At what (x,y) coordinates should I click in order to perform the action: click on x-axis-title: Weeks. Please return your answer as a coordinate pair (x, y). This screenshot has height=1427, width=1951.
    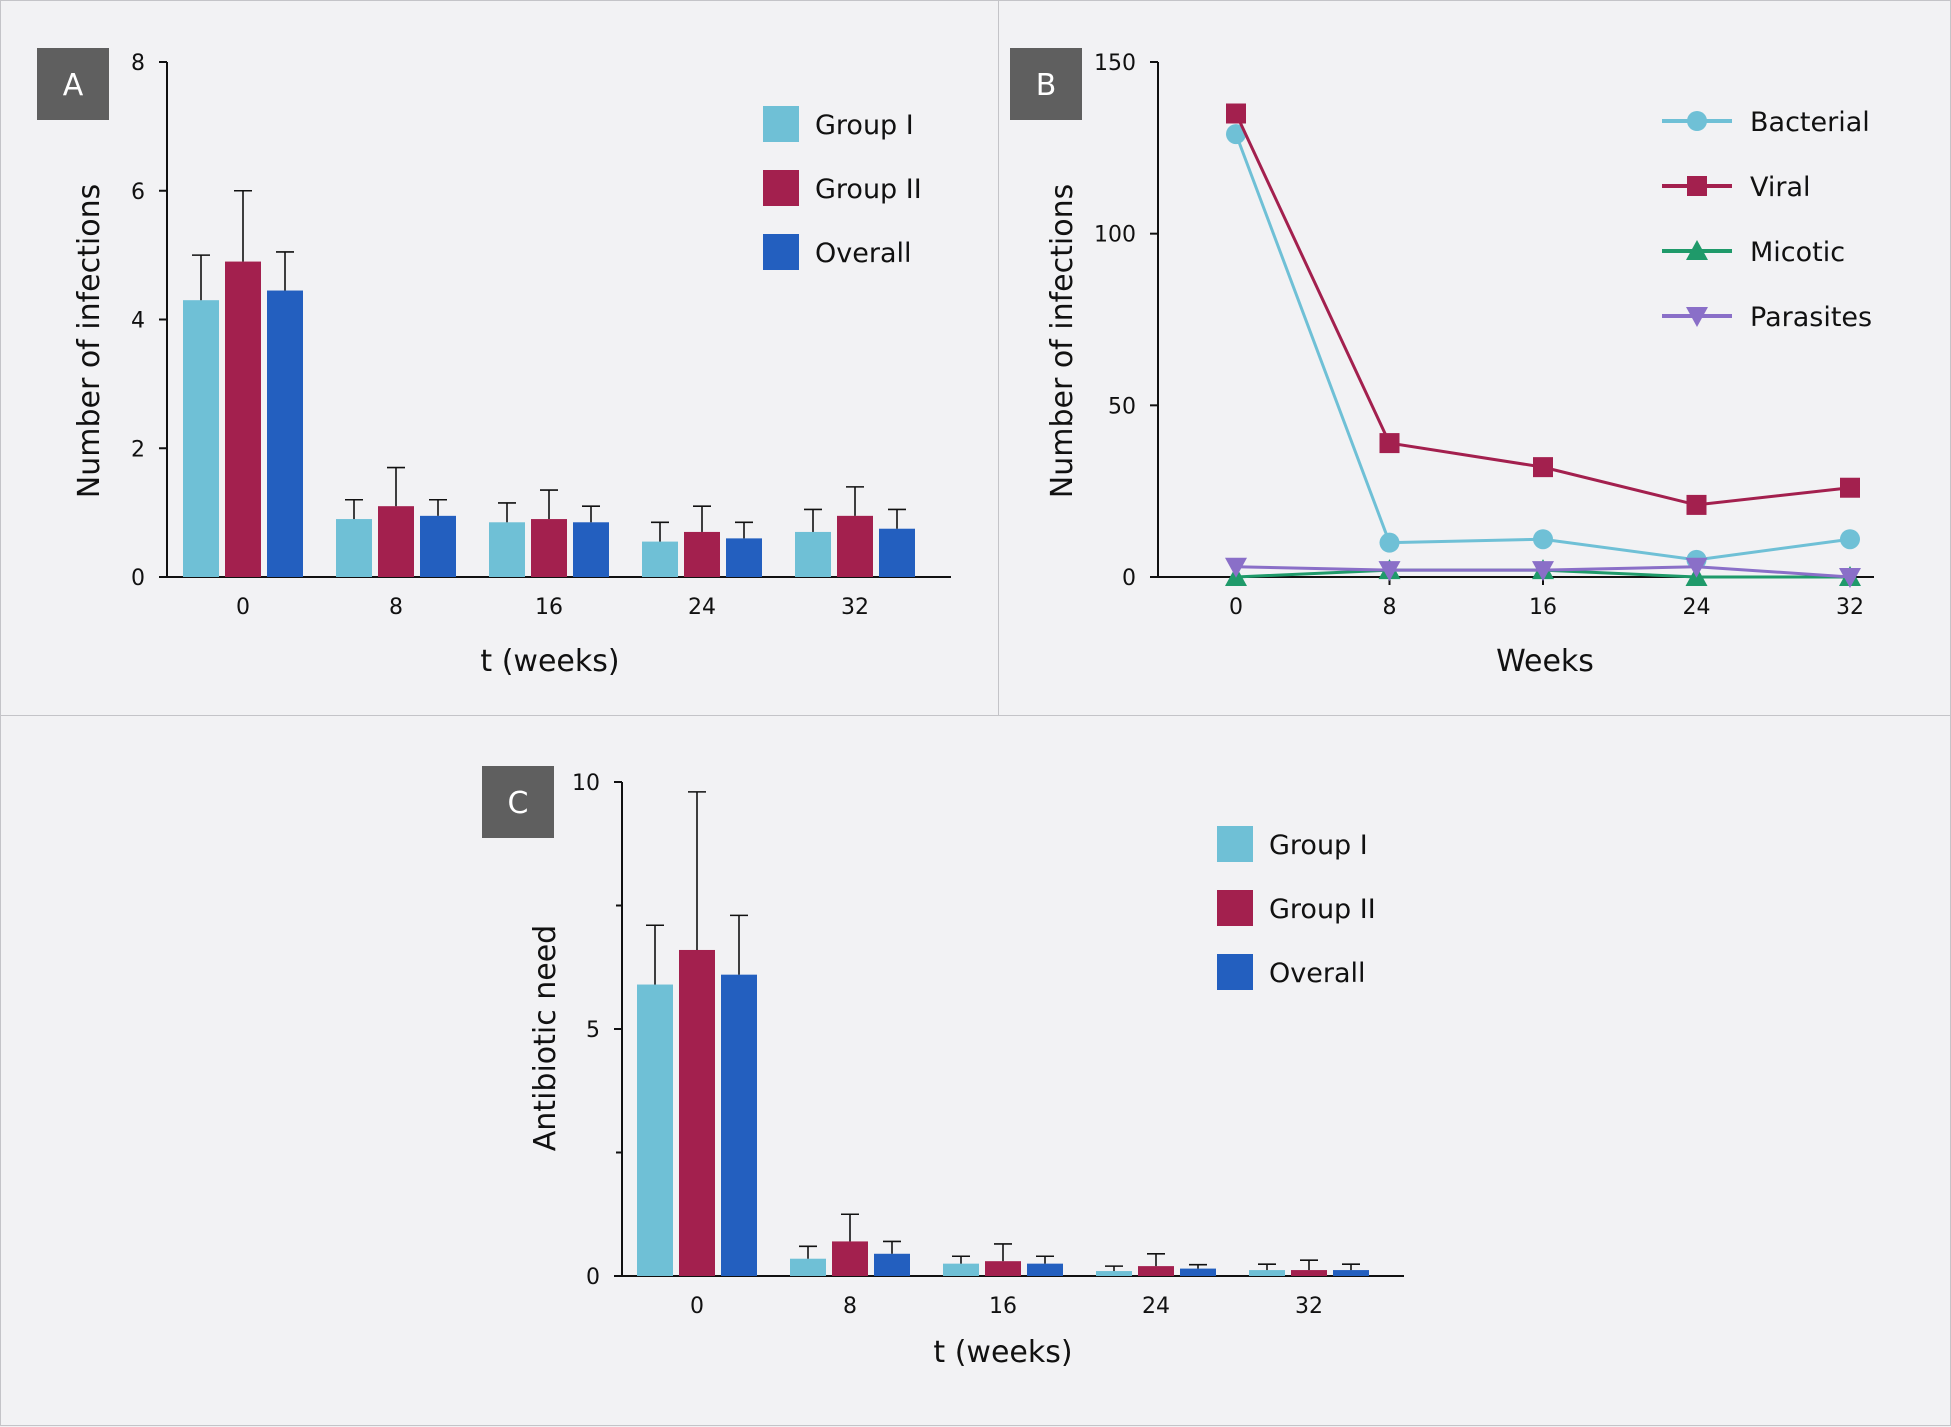
    Looking at the image, I should click on (1545, 661).